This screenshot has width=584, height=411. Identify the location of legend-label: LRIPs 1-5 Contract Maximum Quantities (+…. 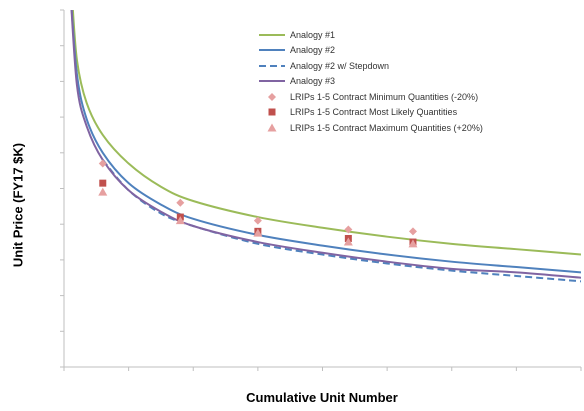
(386, 127).